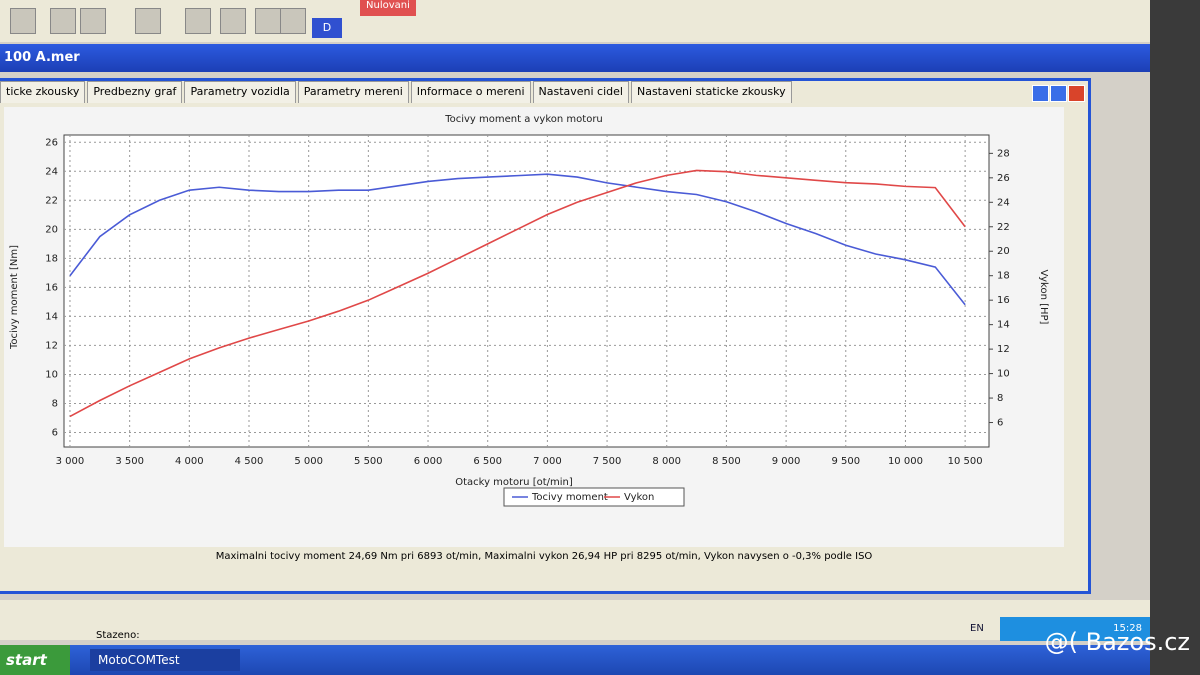 This screenshot has height=675, width=1200. Describe the element at coordinates (1117, 642) in the screenshot. I see `watermark: @( Bazos.cz` at that location.